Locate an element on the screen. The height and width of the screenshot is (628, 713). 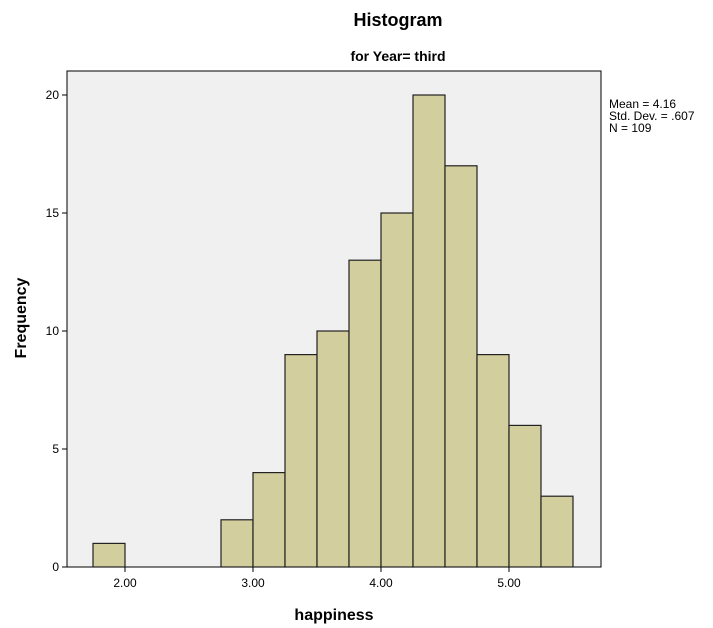
chart-subtitle: for Year= third is located at coordinates (397, 56).